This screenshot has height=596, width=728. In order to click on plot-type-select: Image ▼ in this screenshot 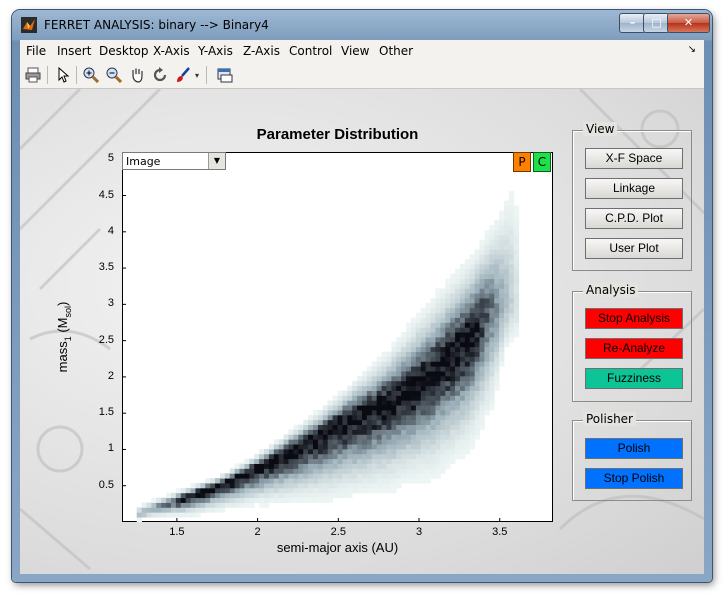, I will do `click(174, 161)`.